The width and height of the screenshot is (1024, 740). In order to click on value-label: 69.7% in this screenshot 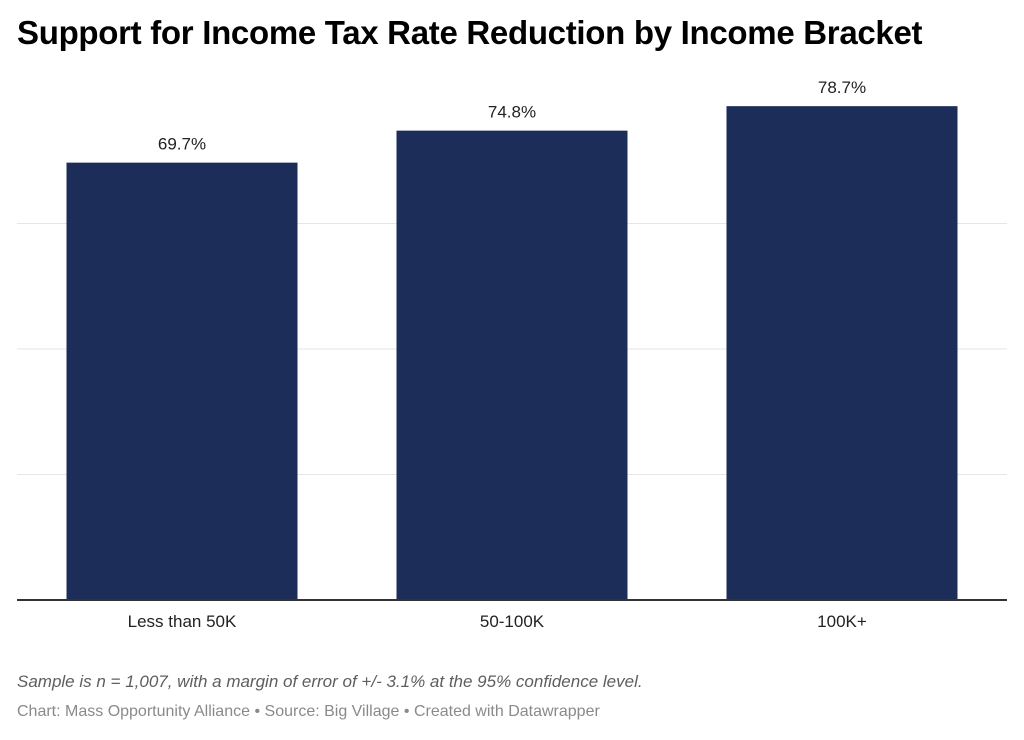, I will do `click(182, 144)`.